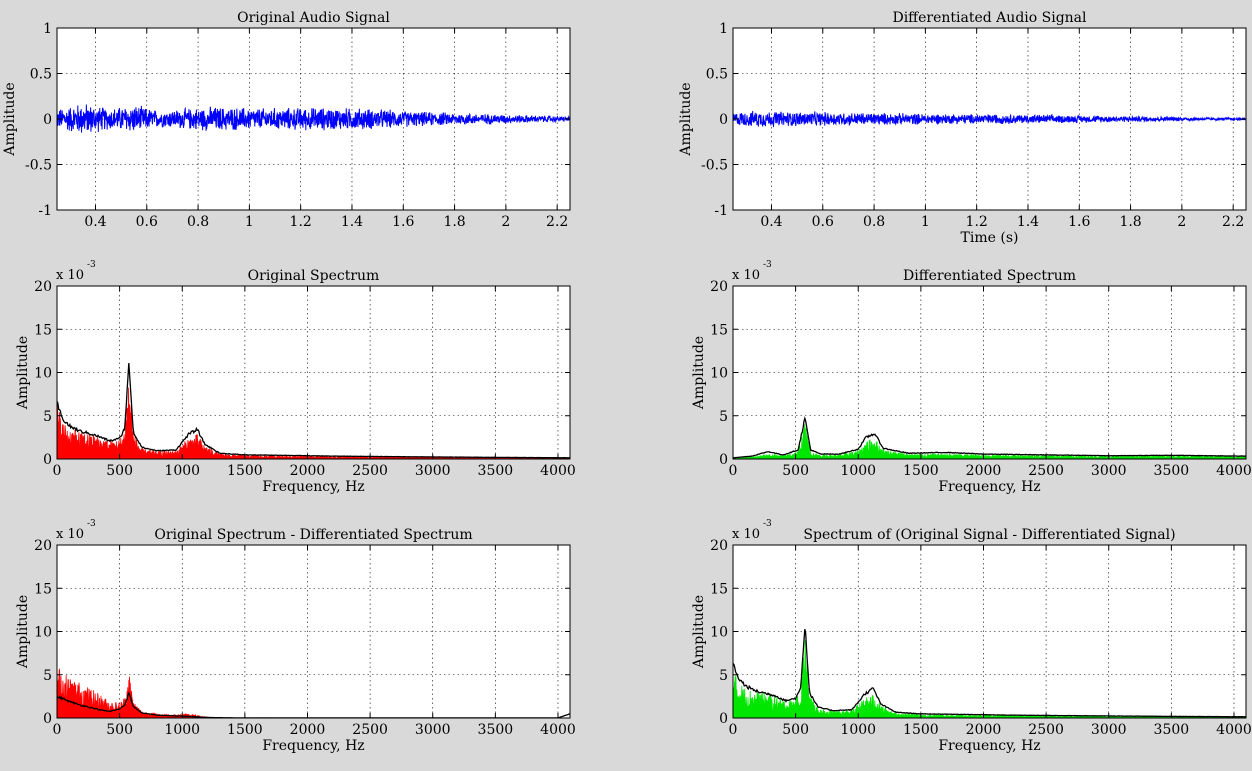 This screenshot has width=1252, height=771. I want to click on x-tick-label: 0.8, so click(874, 222).